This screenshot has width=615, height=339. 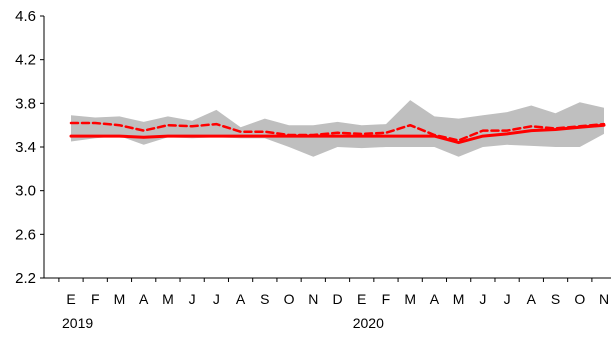 I want to click on range-band-layer, so click(x=337, y=128).